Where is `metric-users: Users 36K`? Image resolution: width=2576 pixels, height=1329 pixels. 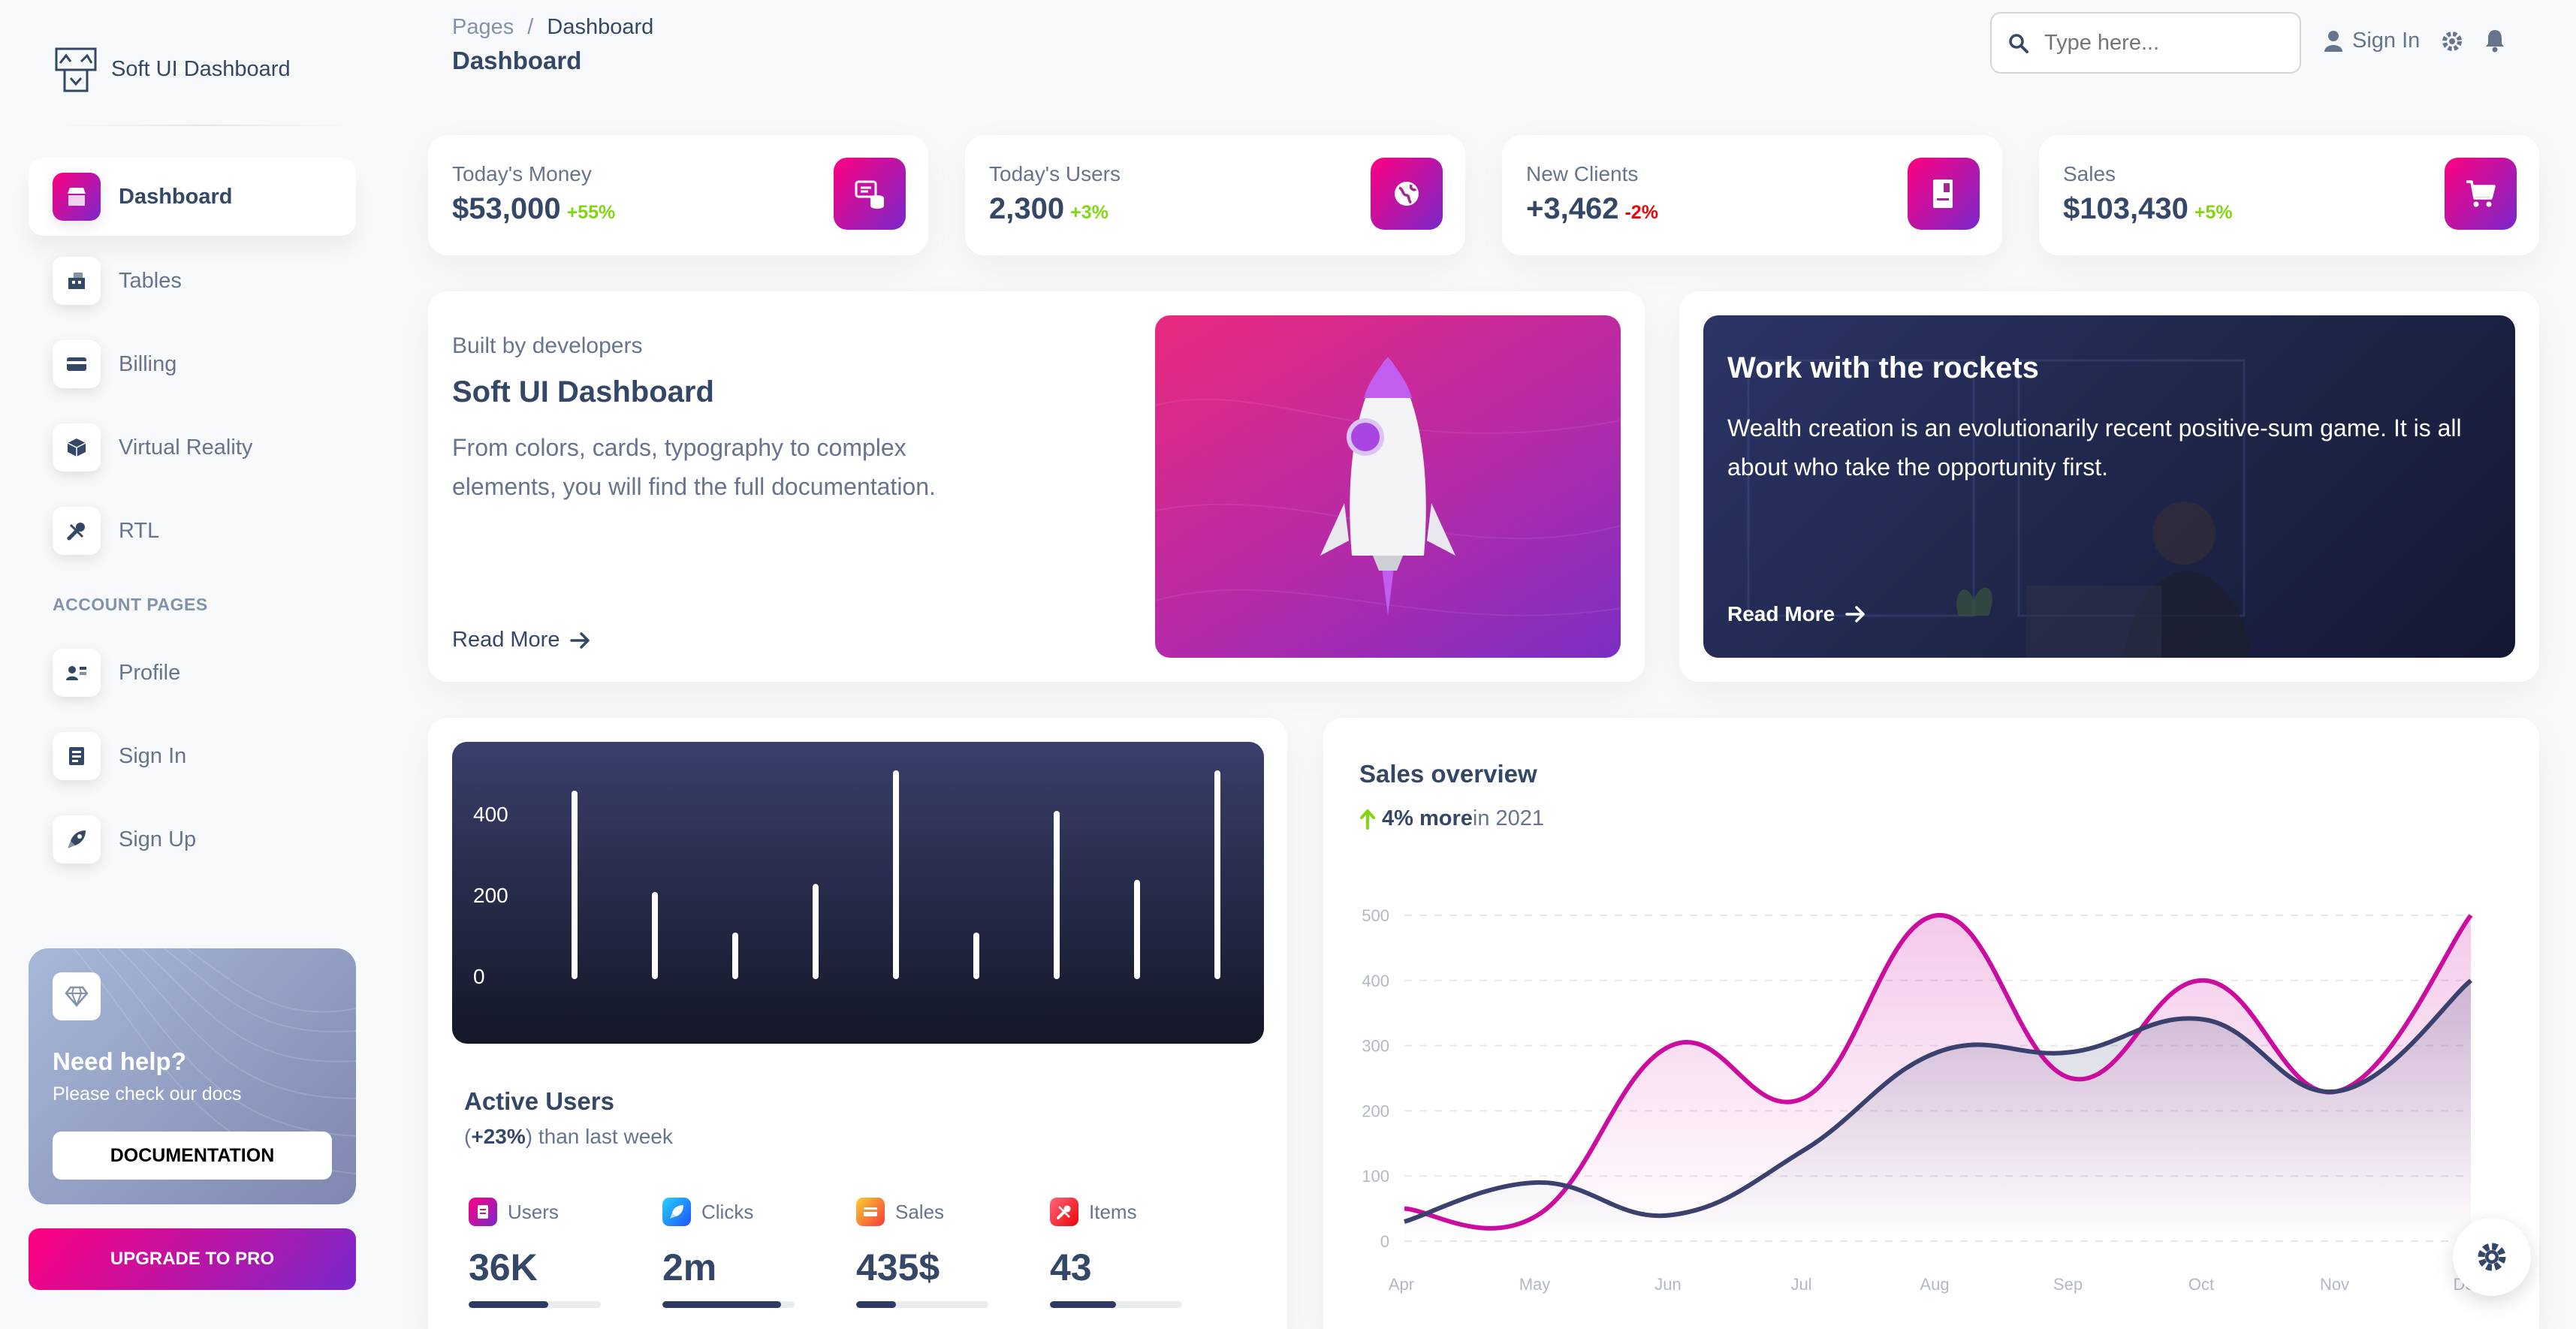 metric-users: Users 36K is located at coordinates (535, 1253).